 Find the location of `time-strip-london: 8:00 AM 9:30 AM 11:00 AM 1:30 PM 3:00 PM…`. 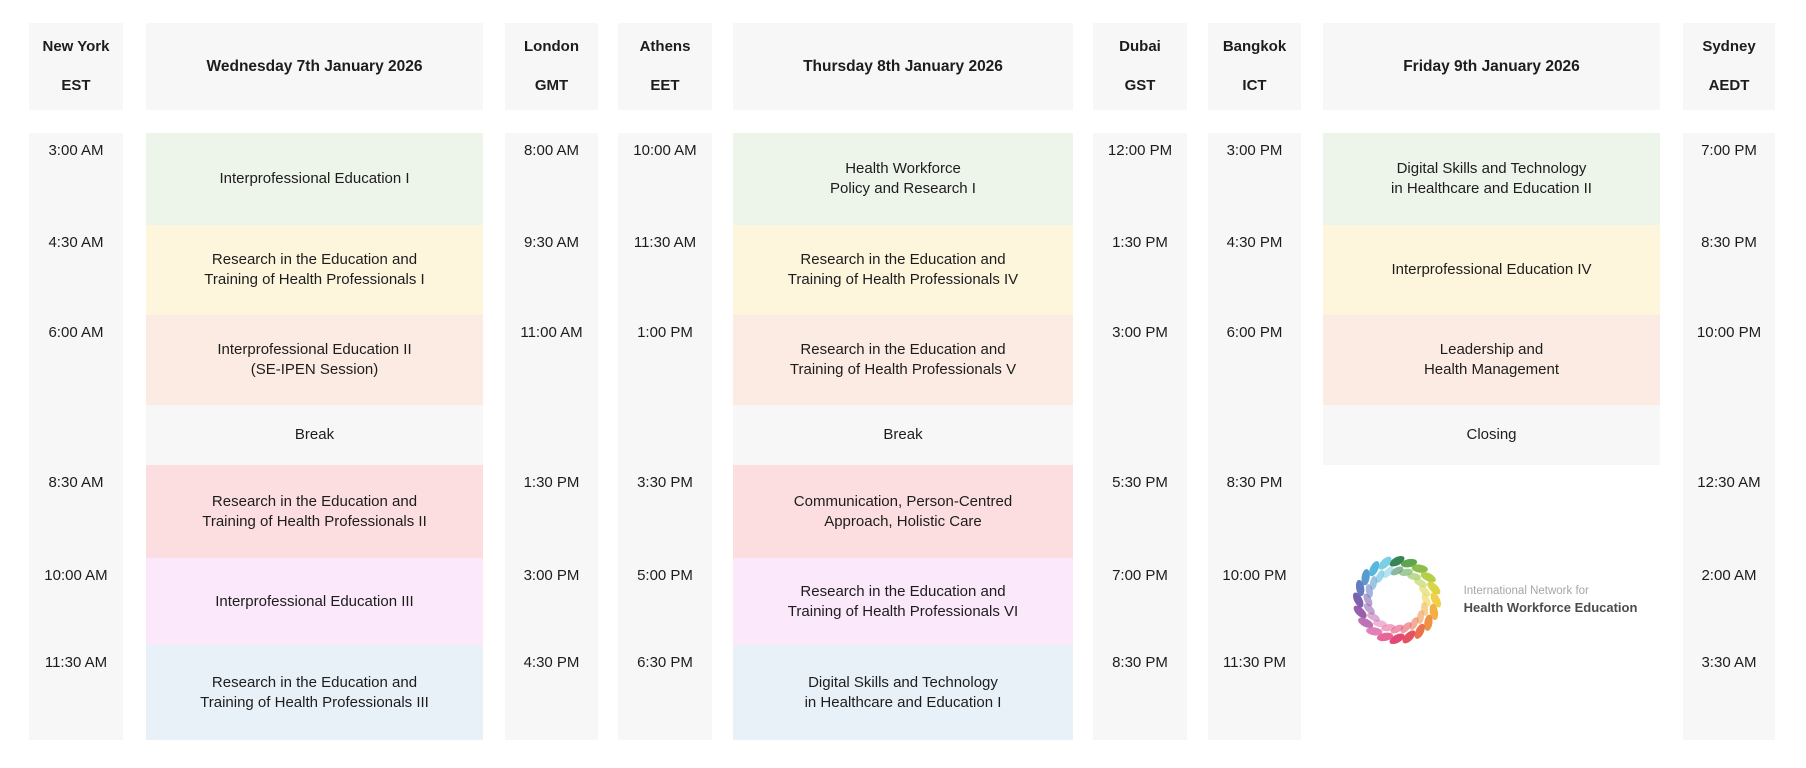

time-strip-london: 8:00 AM 9:30 AM 11:00 AM 1:30 PM 3:00 PM… is located at coordinates (551, 436).